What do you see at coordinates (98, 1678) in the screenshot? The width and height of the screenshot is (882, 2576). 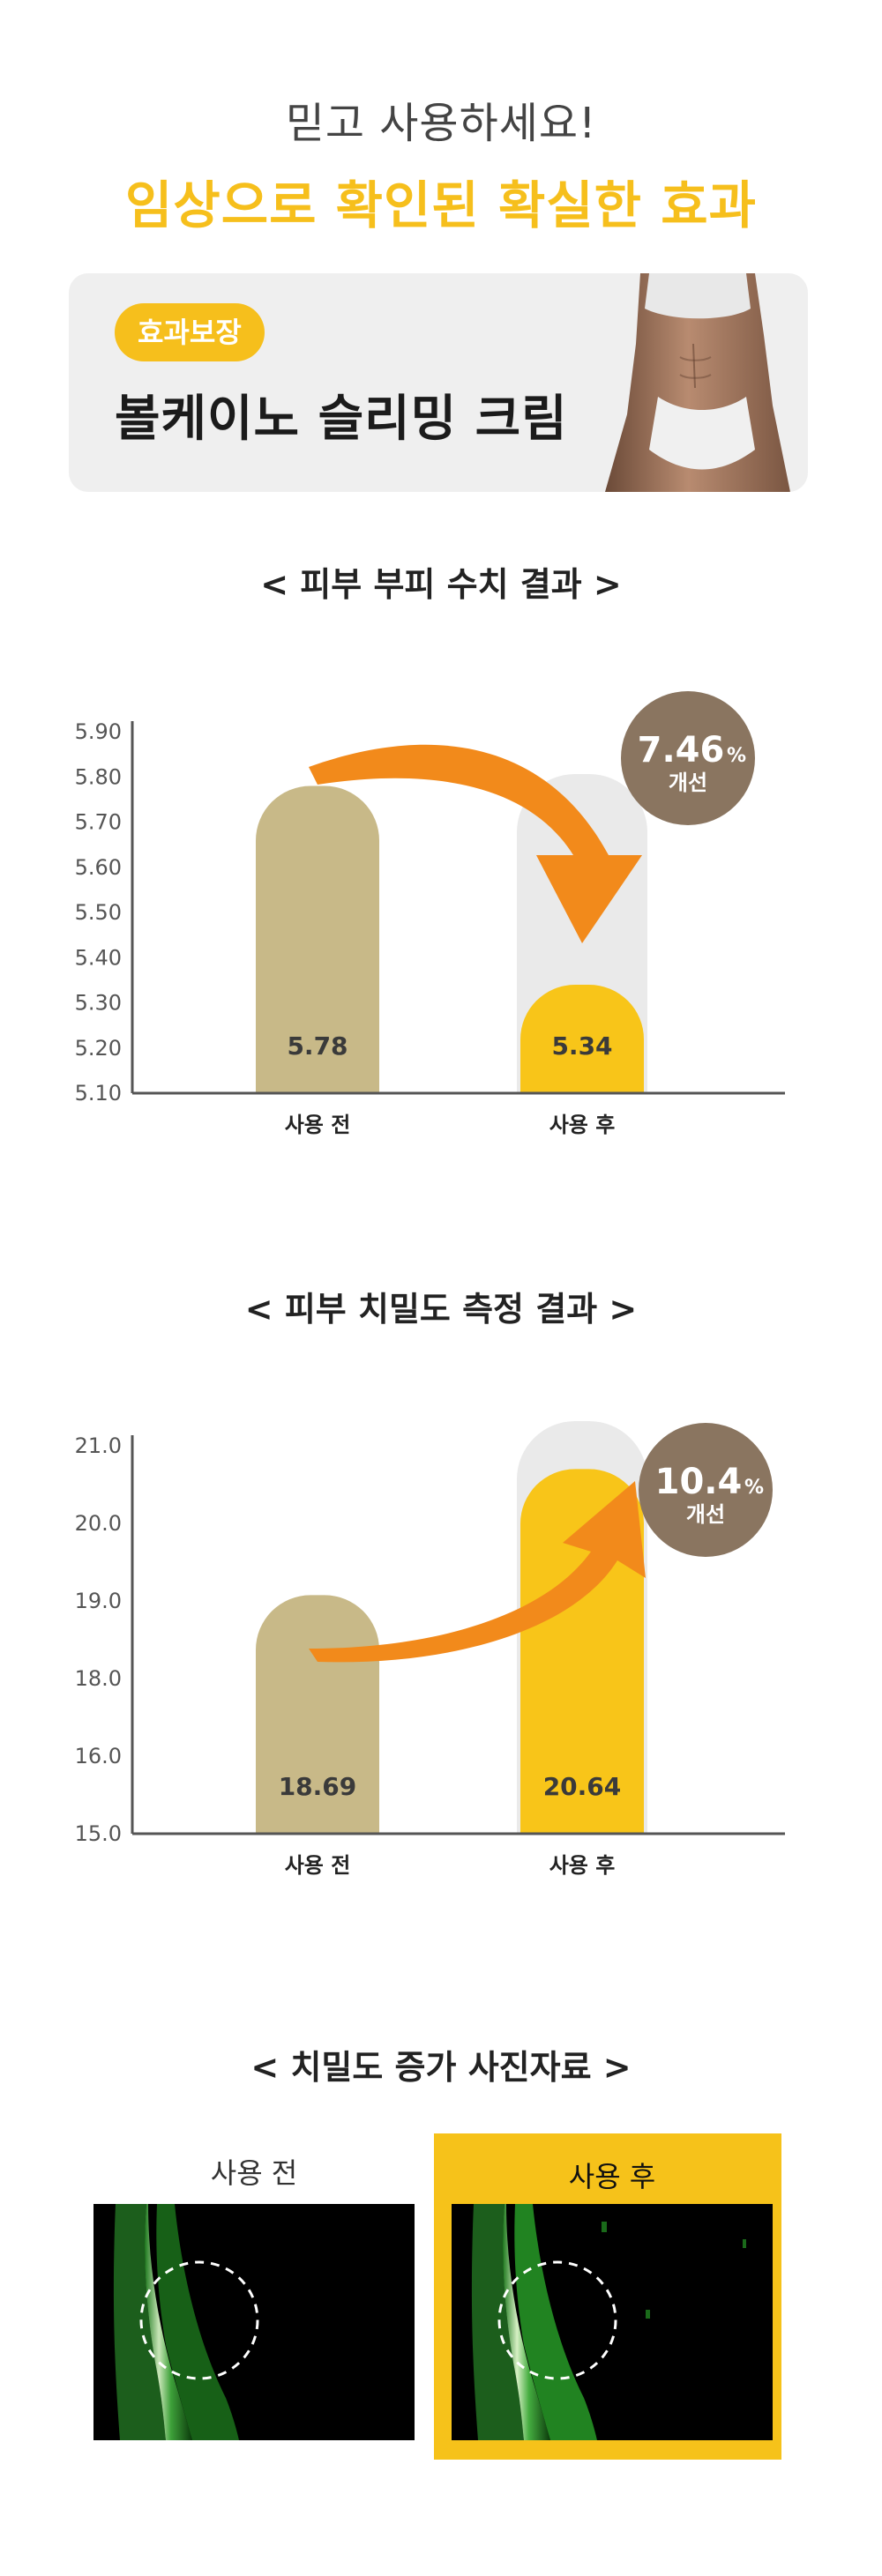 I see `y-tick-label: 18.0` at bounding box center [98, 1678].